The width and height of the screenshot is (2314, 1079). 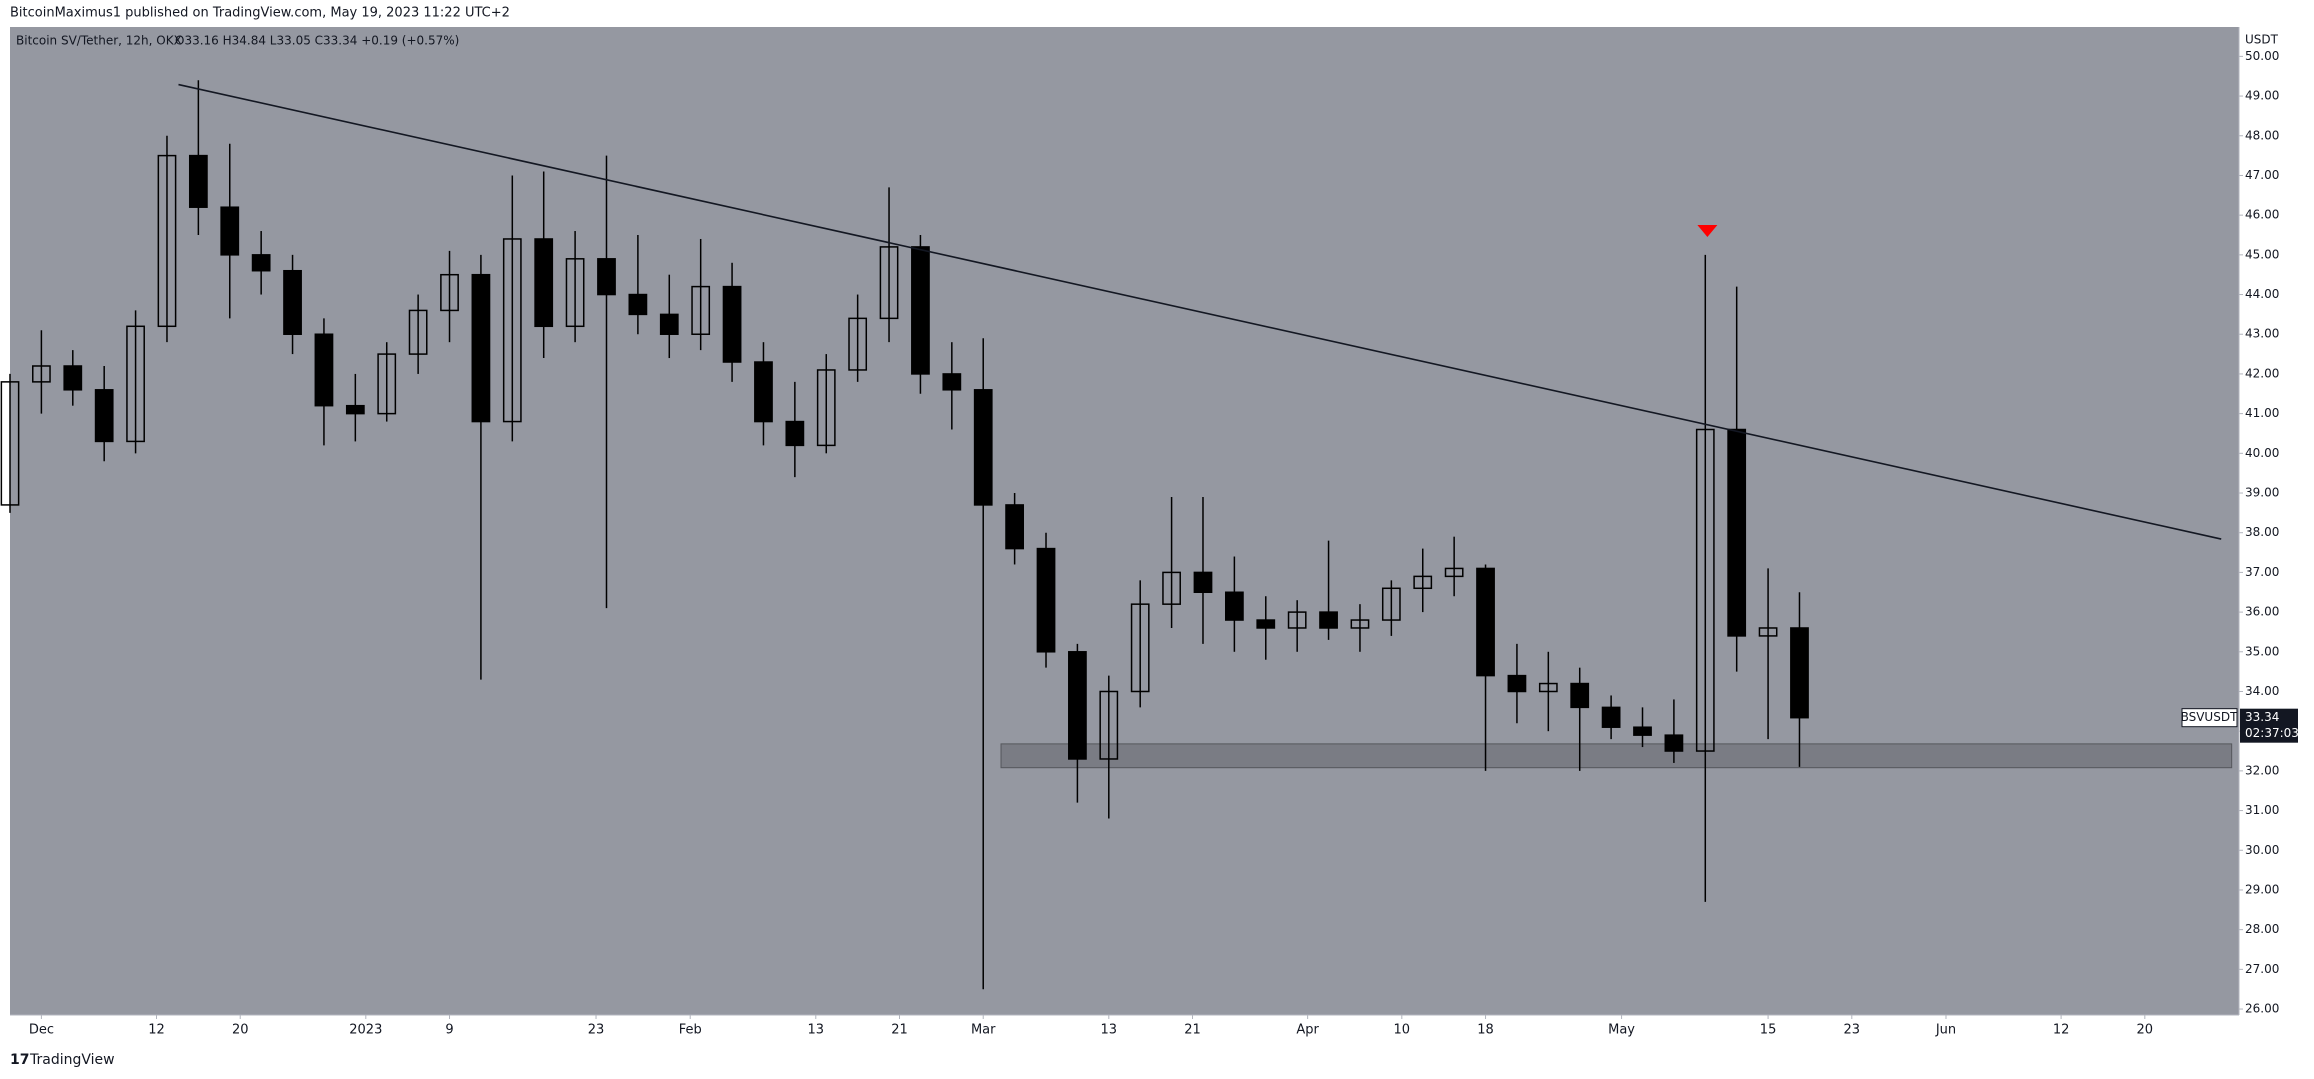 What do you see at coordinates (2262, 929) in the screenshot?
I see `y-tick-label: 28.00` at bounding box center [2262, 929].